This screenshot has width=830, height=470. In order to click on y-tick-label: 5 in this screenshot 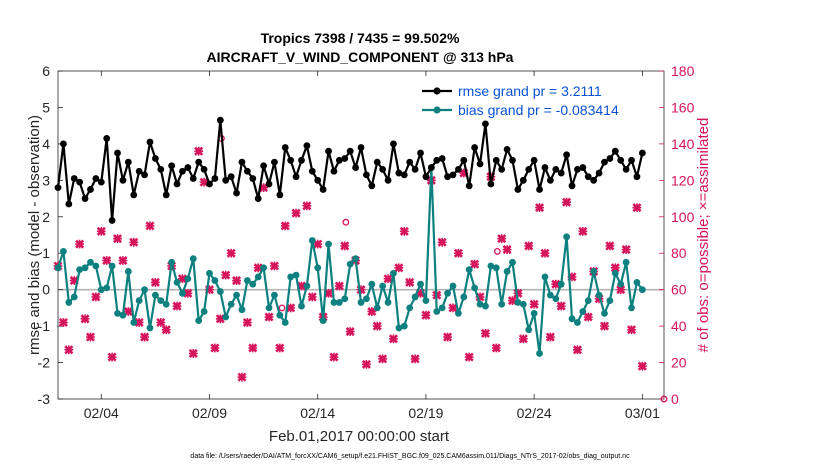, I will do `click(46, 107)`.